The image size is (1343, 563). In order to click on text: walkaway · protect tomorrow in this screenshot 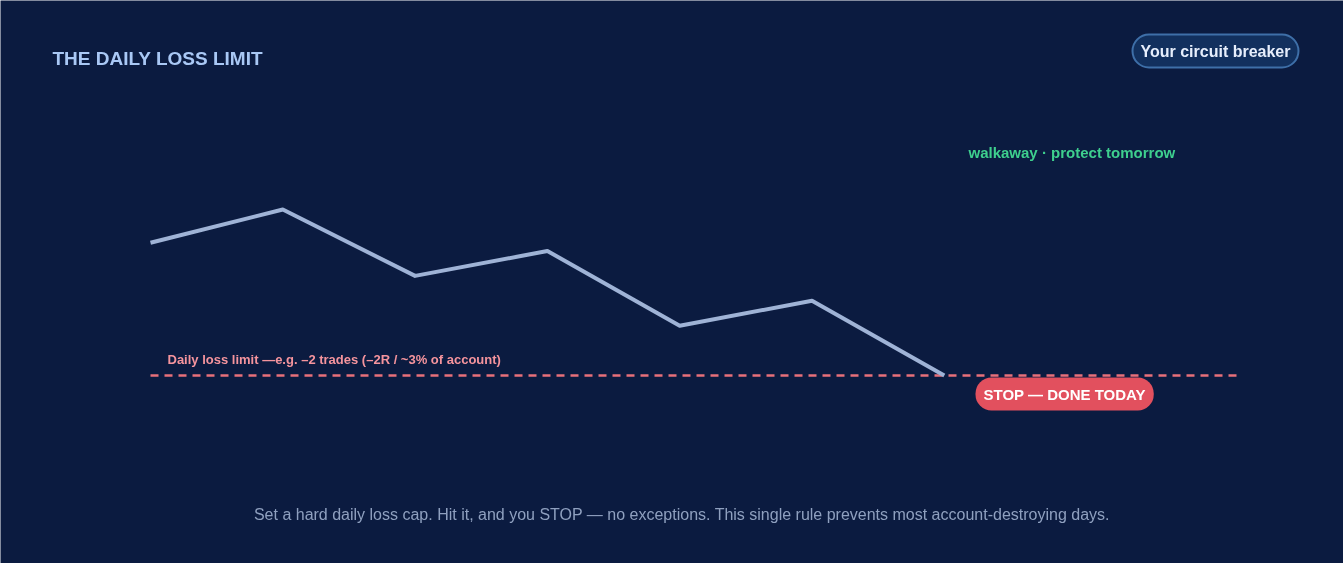, I will do `click(1071, 152)`.